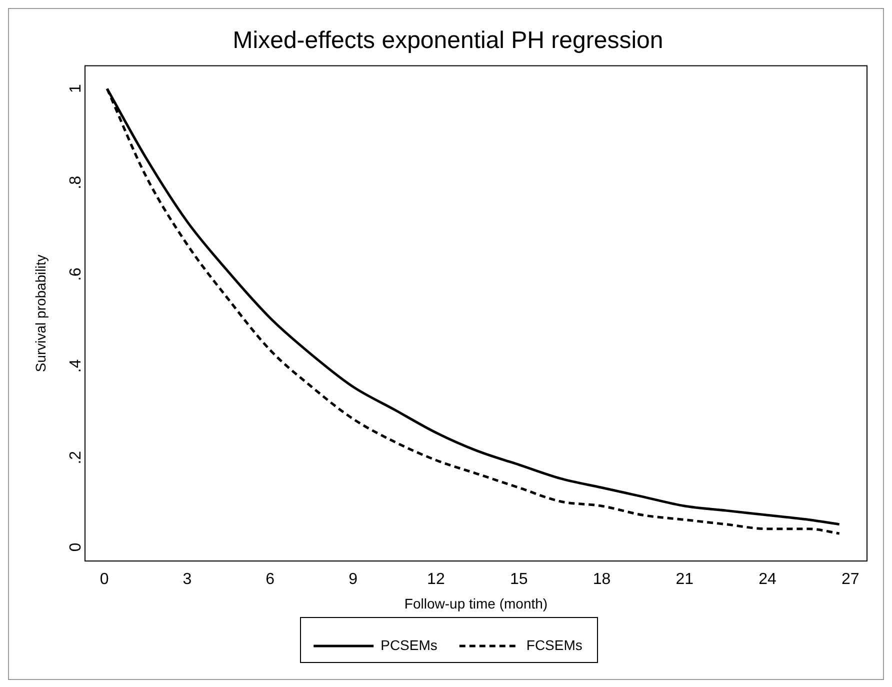  I want to click on y-tick-label: .2, so click(75, 457).